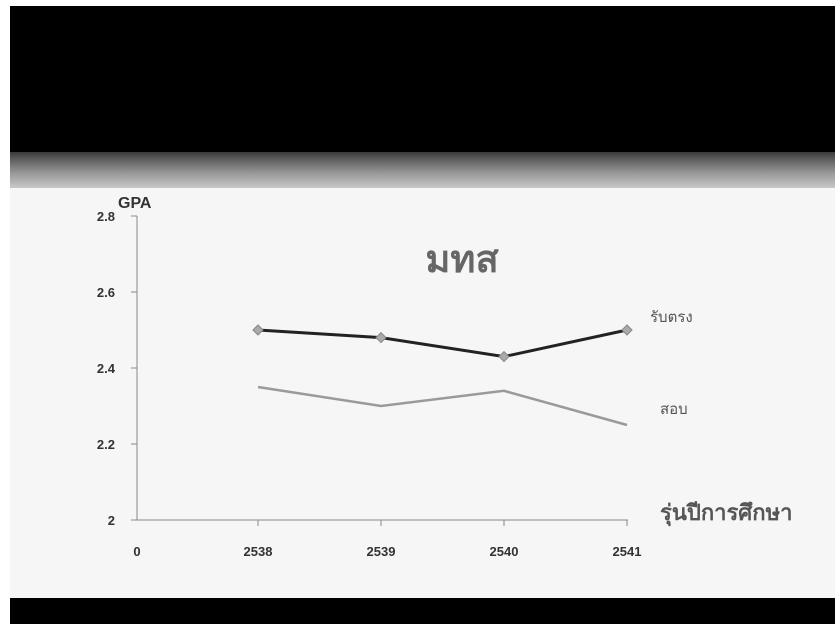 Image resolution: width=835 pixels, height=624 pixels. What do you see at coordinates (136, 551) in the screenshot?
I see `origin-label: 0` at bounding box center [136, 551].